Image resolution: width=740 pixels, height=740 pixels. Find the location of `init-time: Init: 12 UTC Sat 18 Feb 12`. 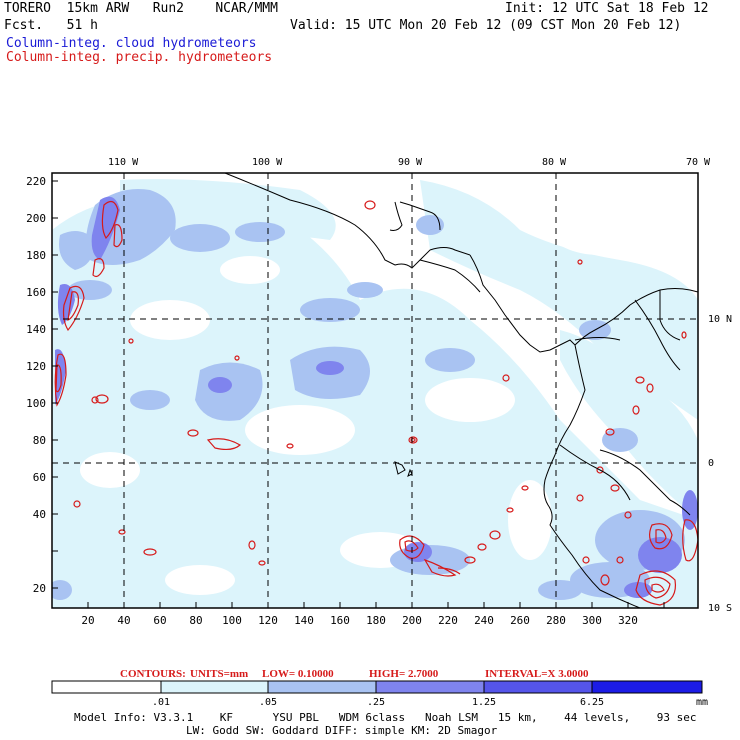

init-time: Init: 12 UTC Sat 18 Feb 12 is located at coordinates (607, 8).